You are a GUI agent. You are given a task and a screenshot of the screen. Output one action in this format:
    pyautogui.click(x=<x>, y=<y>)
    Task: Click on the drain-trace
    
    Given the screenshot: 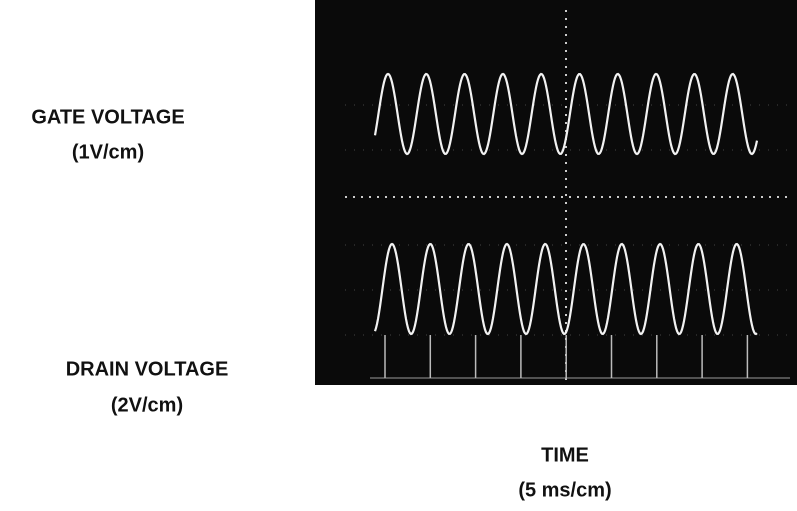 What is the action you would take?
    pyautogui.click(x=565, y=289)
    